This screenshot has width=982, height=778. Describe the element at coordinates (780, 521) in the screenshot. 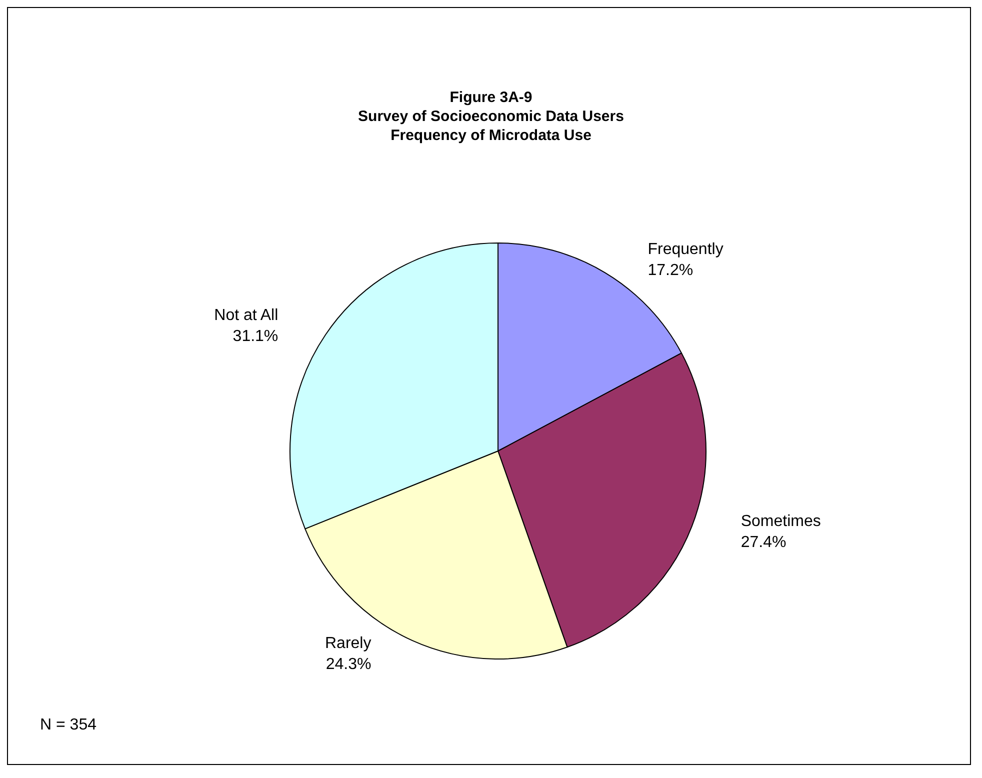

I see `slice-label: Sometimes` at that location.